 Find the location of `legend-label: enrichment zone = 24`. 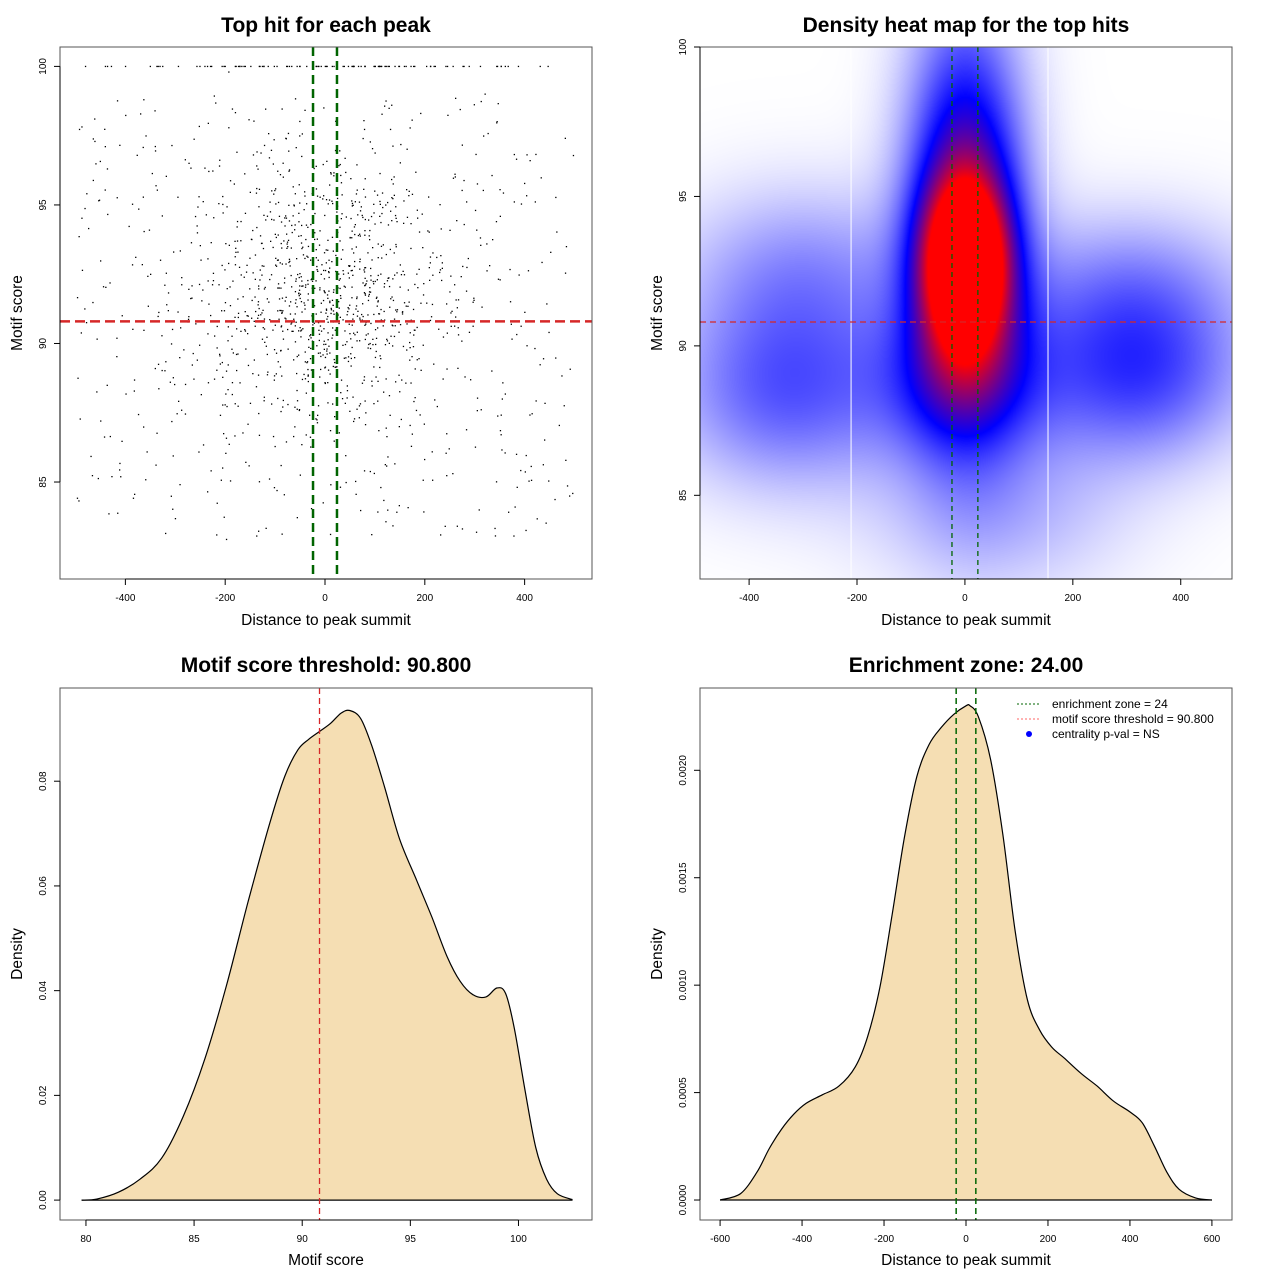

legend-label: enrichment zone = 24 is located at coordinates (1110, 704).